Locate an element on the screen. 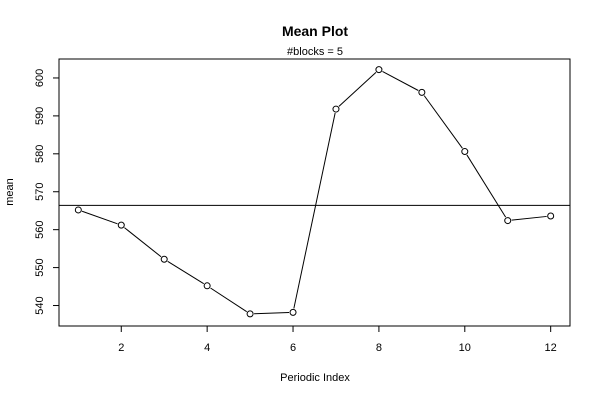 The height and width of the screenshot is (400, 599). x-tick-label: 2 is located at coordinates (121, 348).